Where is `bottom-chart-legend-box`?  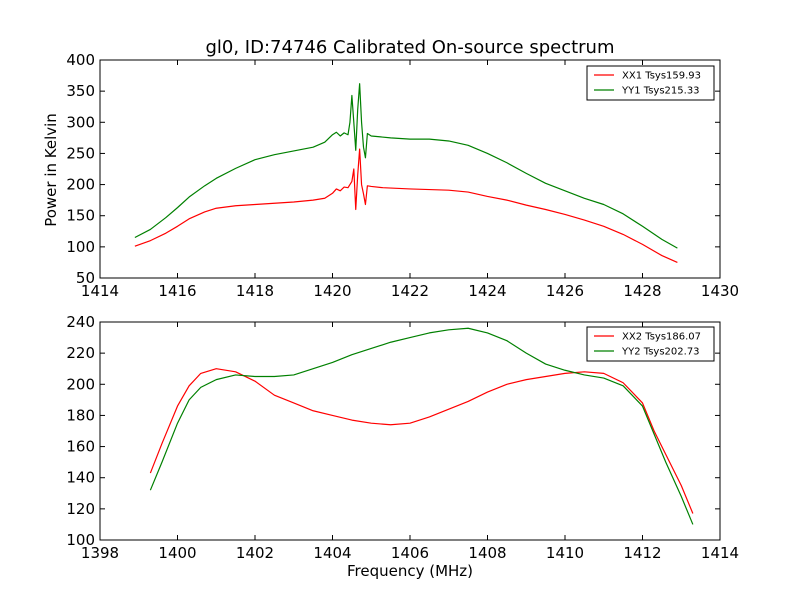
bottom-chart-legend-box is located at coordinates (650, 344).